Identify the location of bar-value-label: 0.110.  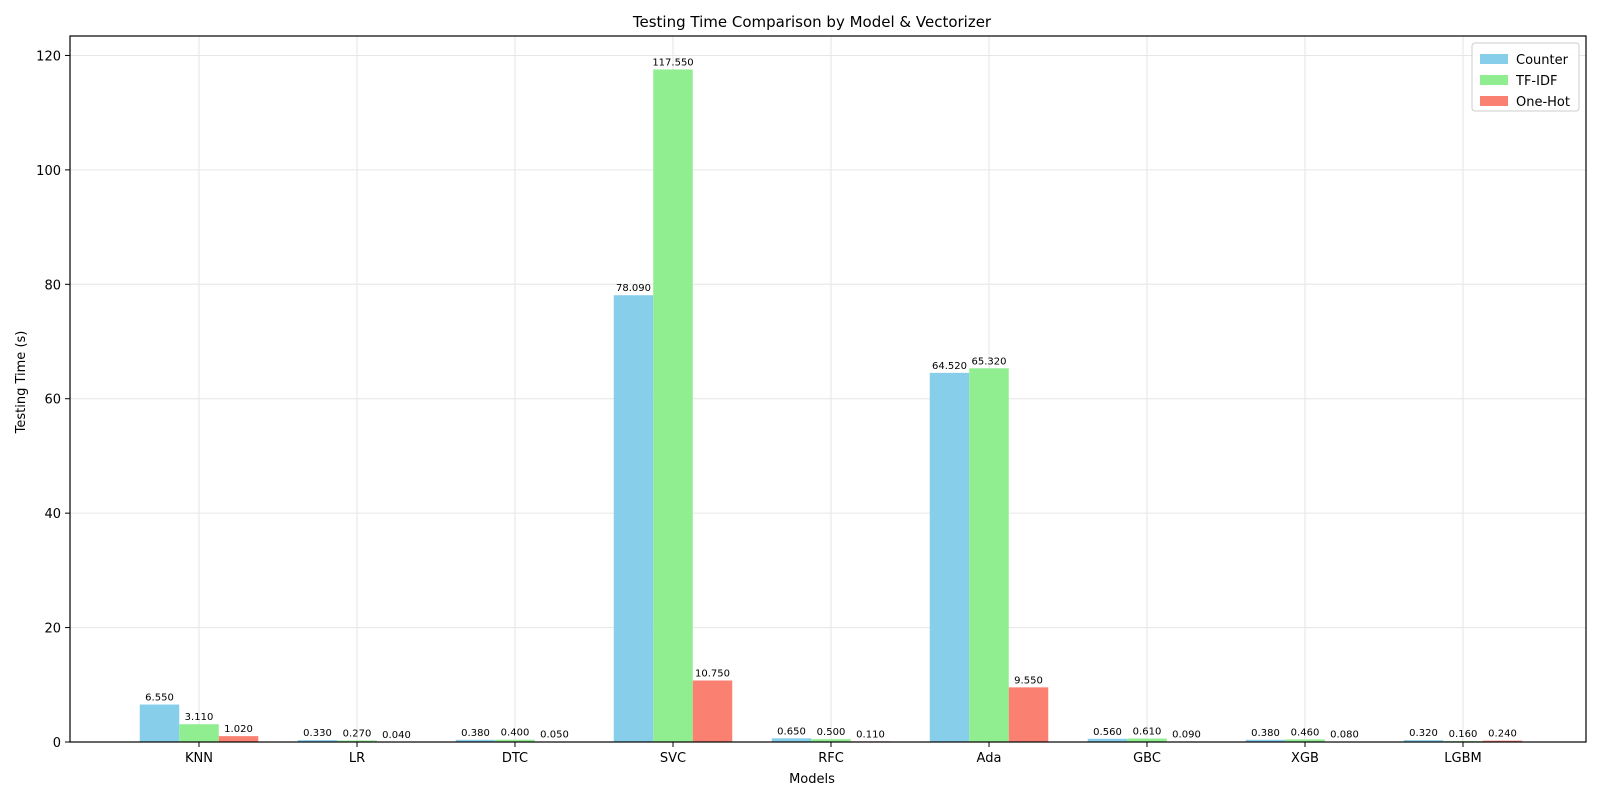
(870, 734).